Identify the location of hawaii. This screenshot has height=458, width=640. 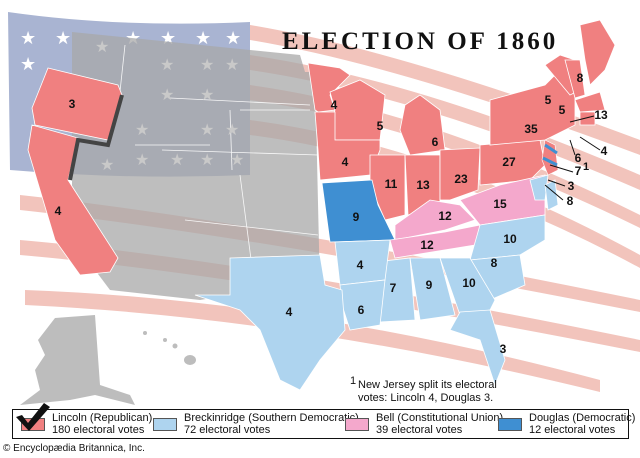
(169, 348).